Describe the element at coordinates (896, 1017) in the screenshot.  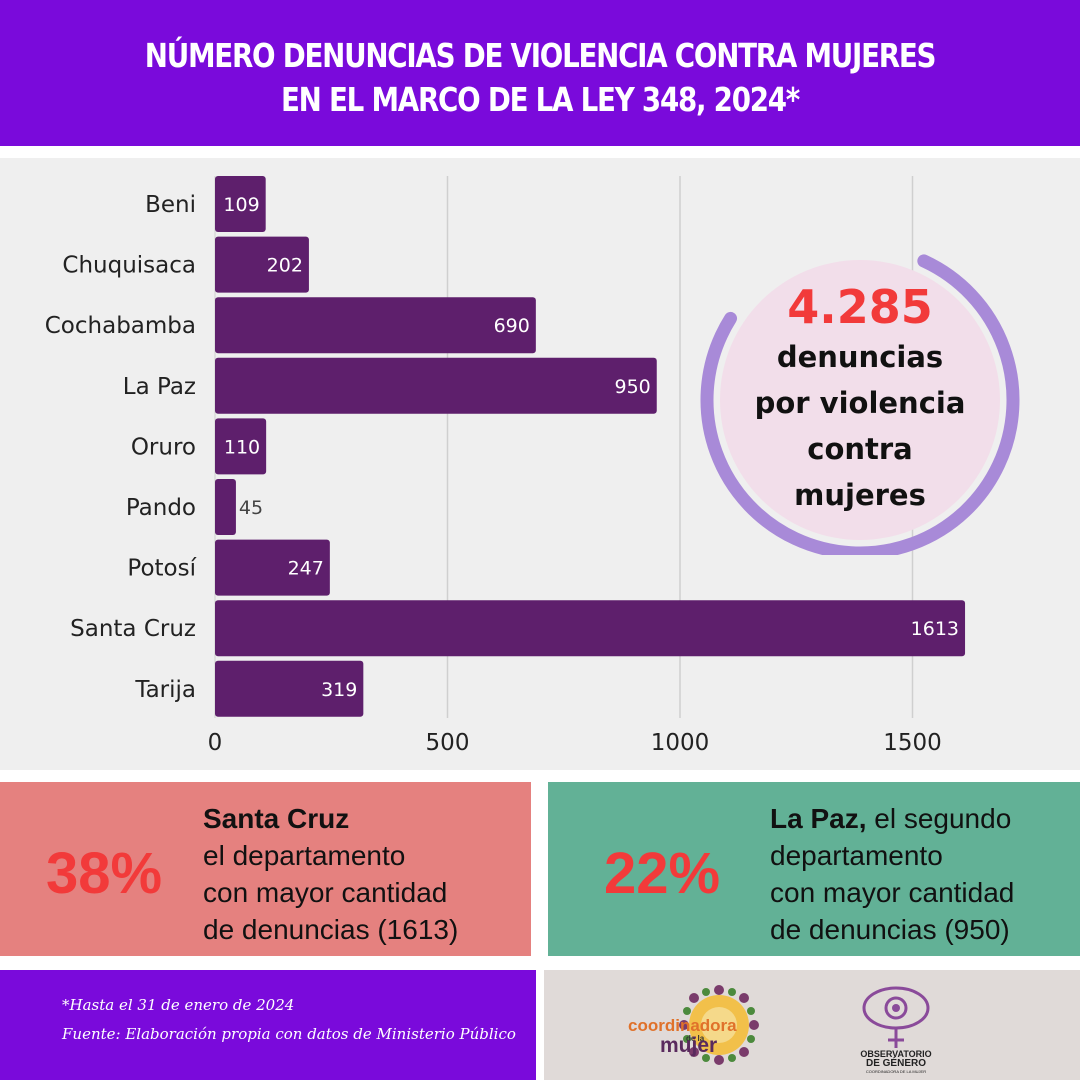
I see `observatorio-logo-icon` at that location.